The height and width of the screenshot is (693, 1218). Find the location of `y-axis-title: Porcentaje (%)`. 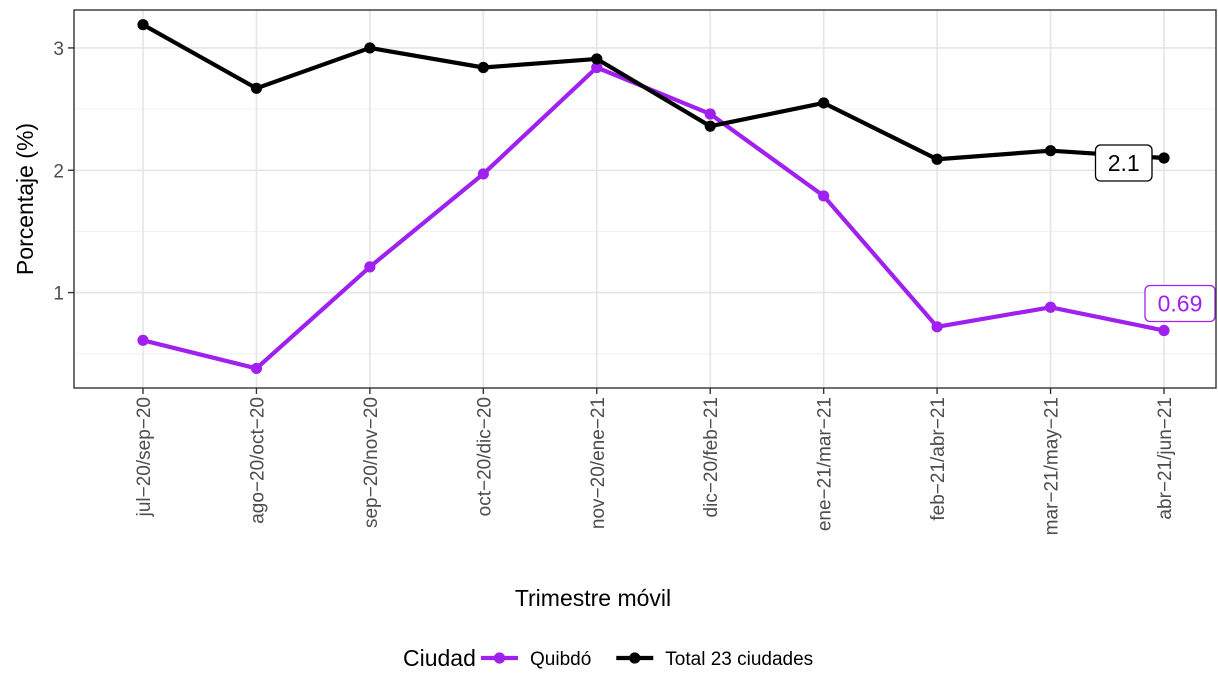

y-axis-title: Porcentaje (%) is located at coordinates (25, 199).